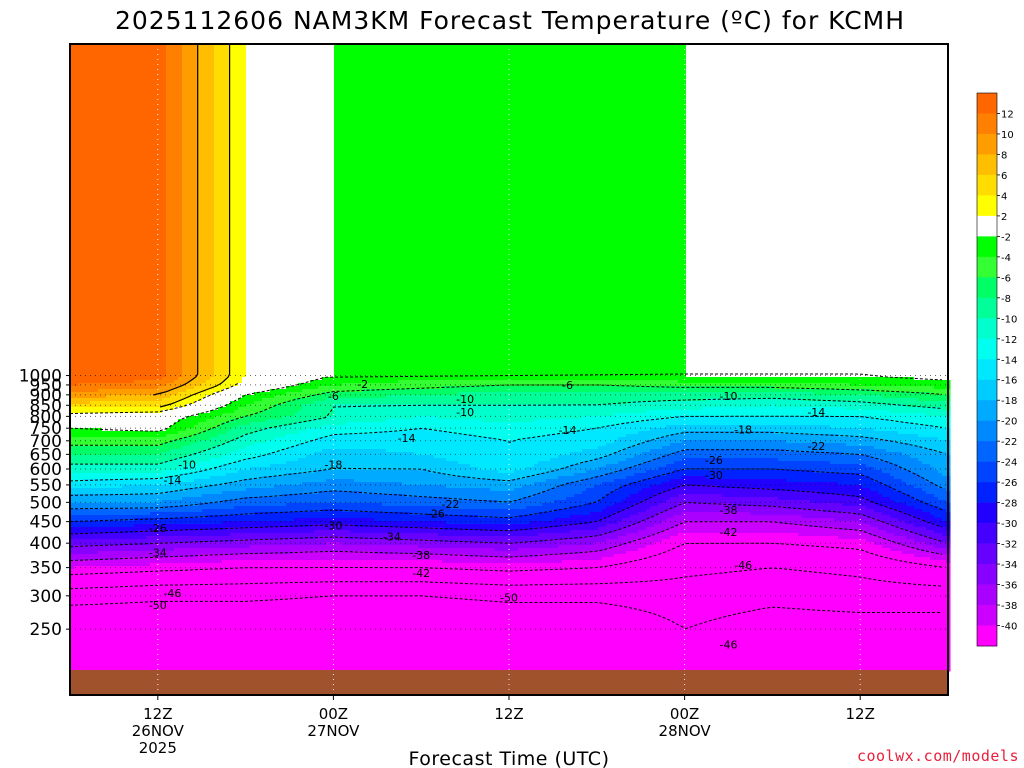 This screenshot has height=768, width=1024. What do you see at coordinates (509, 758) in the screenshot?
I see `x-axis-title: Forecast Time (UTC)` at bounding box center [509, 758].